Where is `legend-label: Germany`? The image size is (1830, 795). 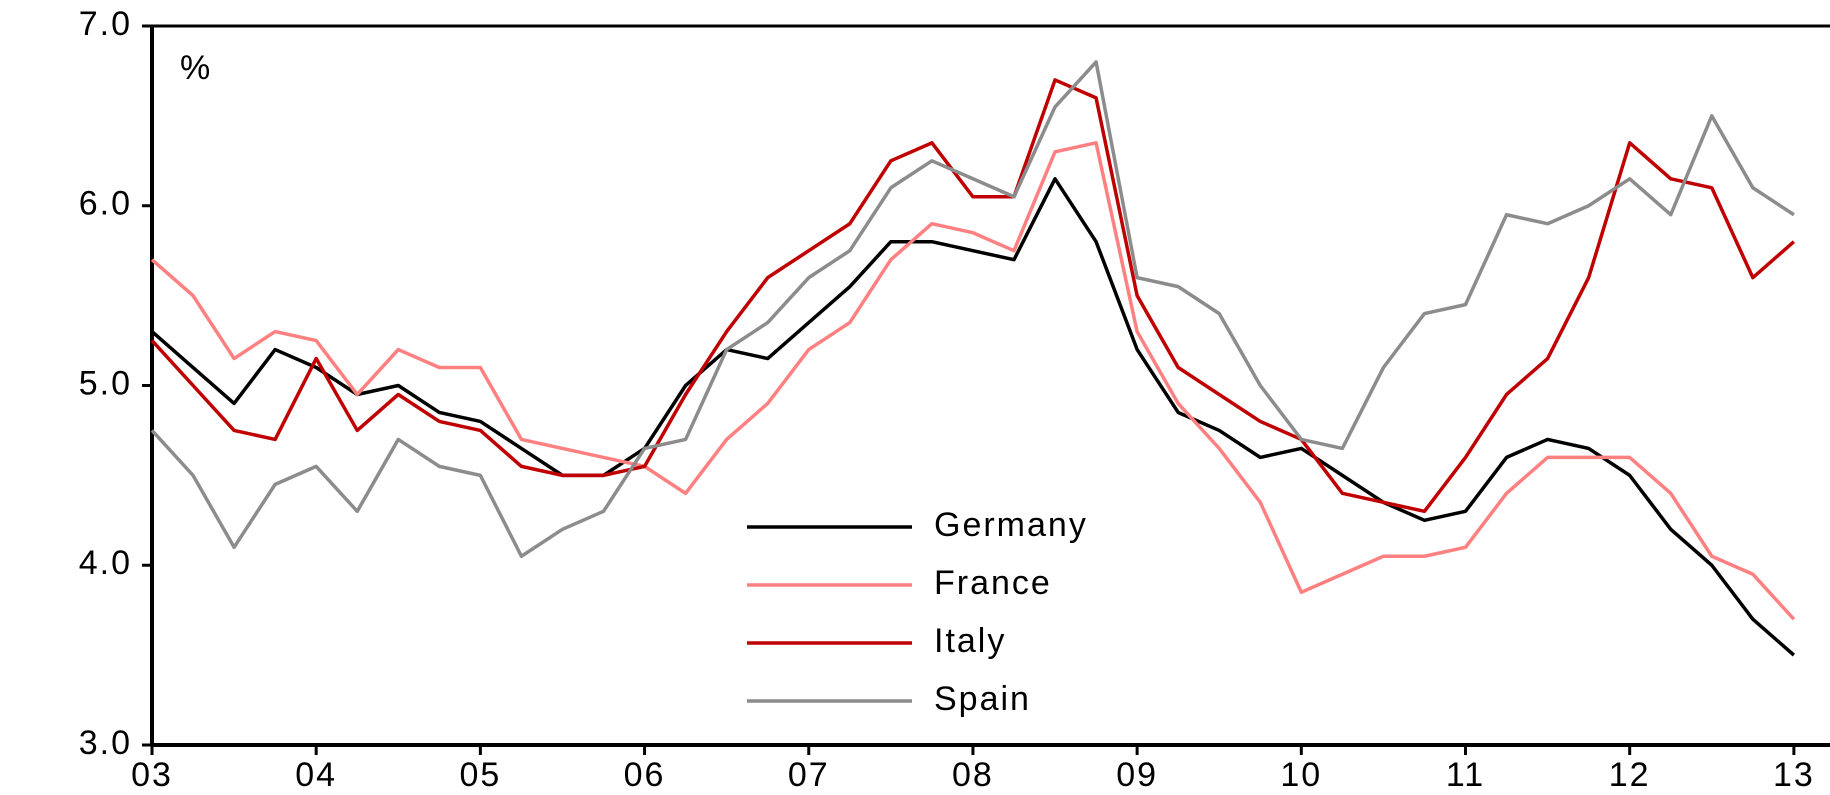
legend-label: Germany is located at coordinates (1011, 525).